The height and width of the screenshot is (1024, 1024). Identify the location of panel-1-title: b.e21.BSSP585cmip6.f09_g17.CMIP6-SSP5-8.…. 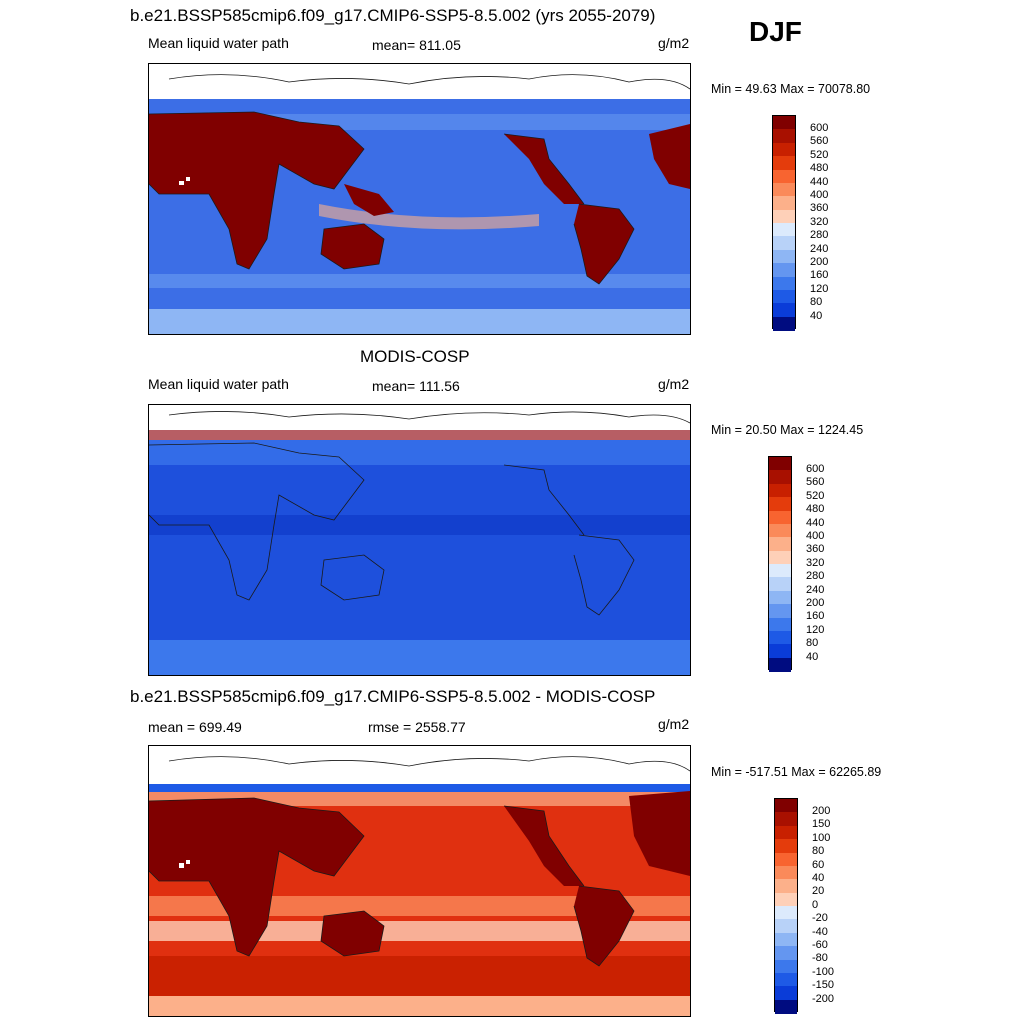
(393, 15).